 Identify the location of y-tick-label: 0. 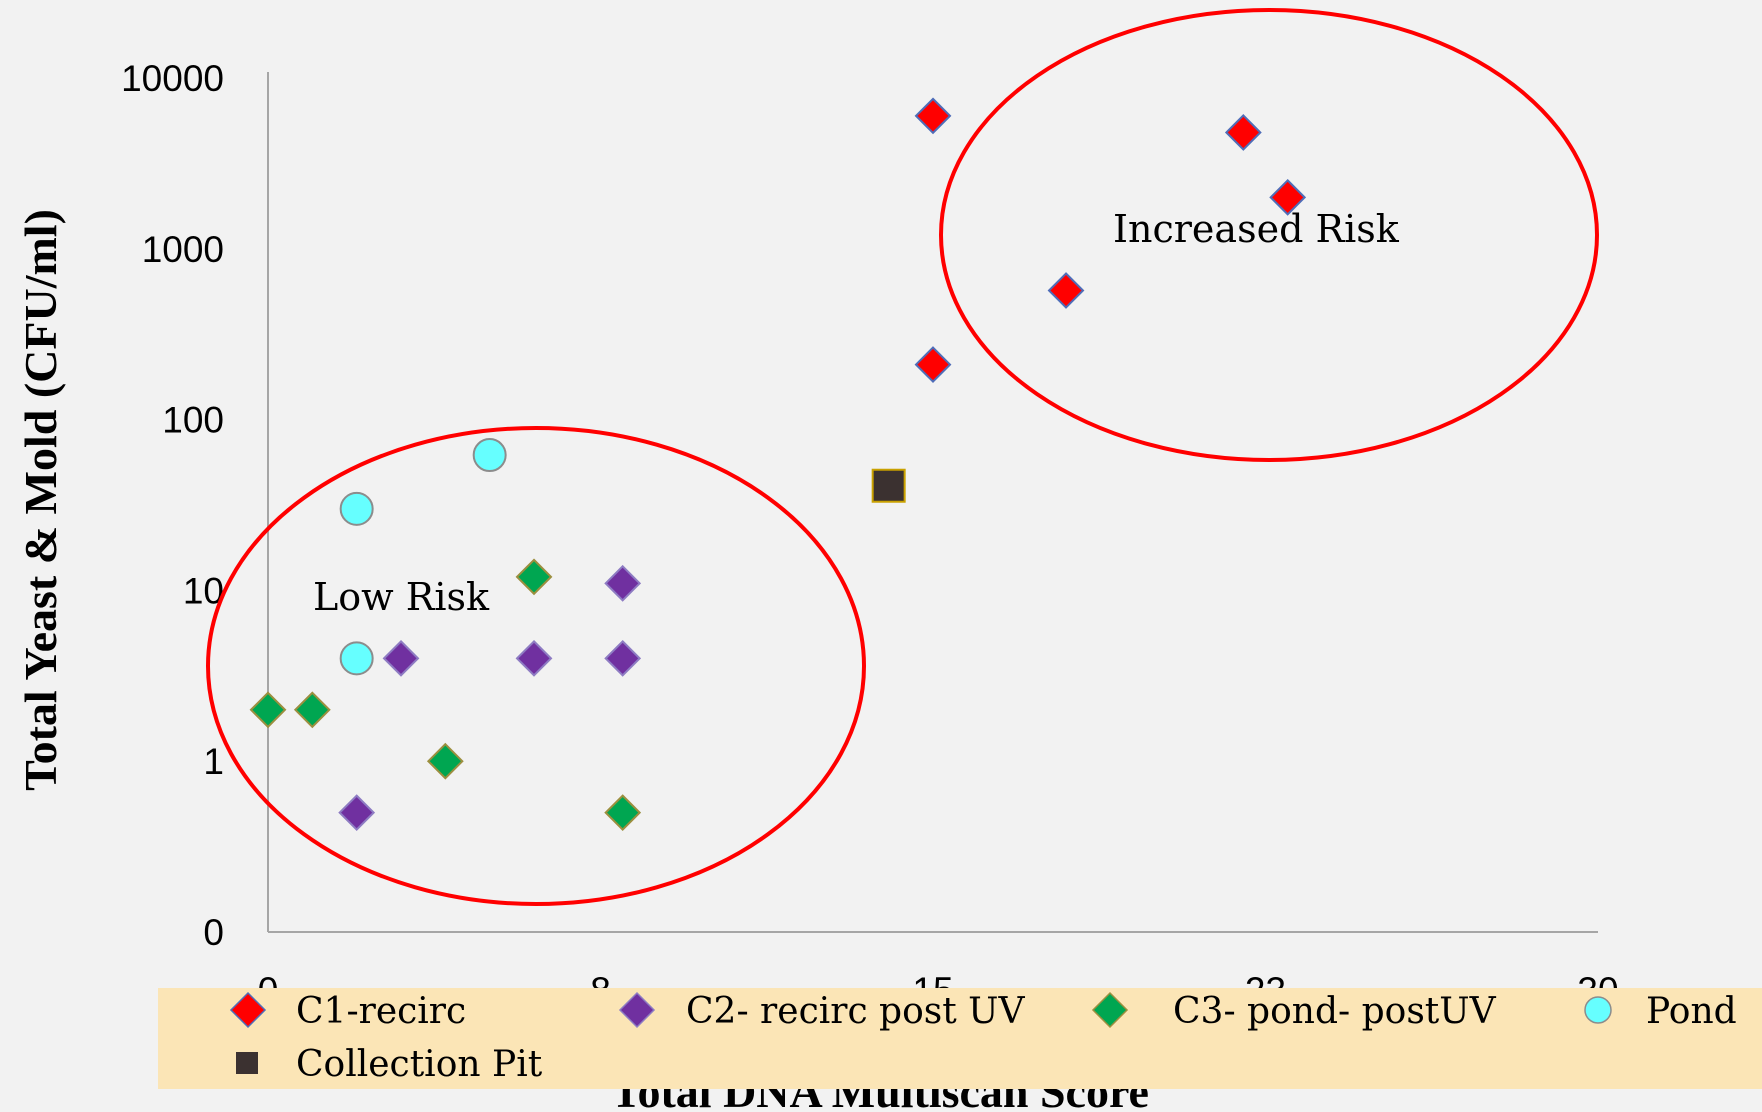
(213, 932).